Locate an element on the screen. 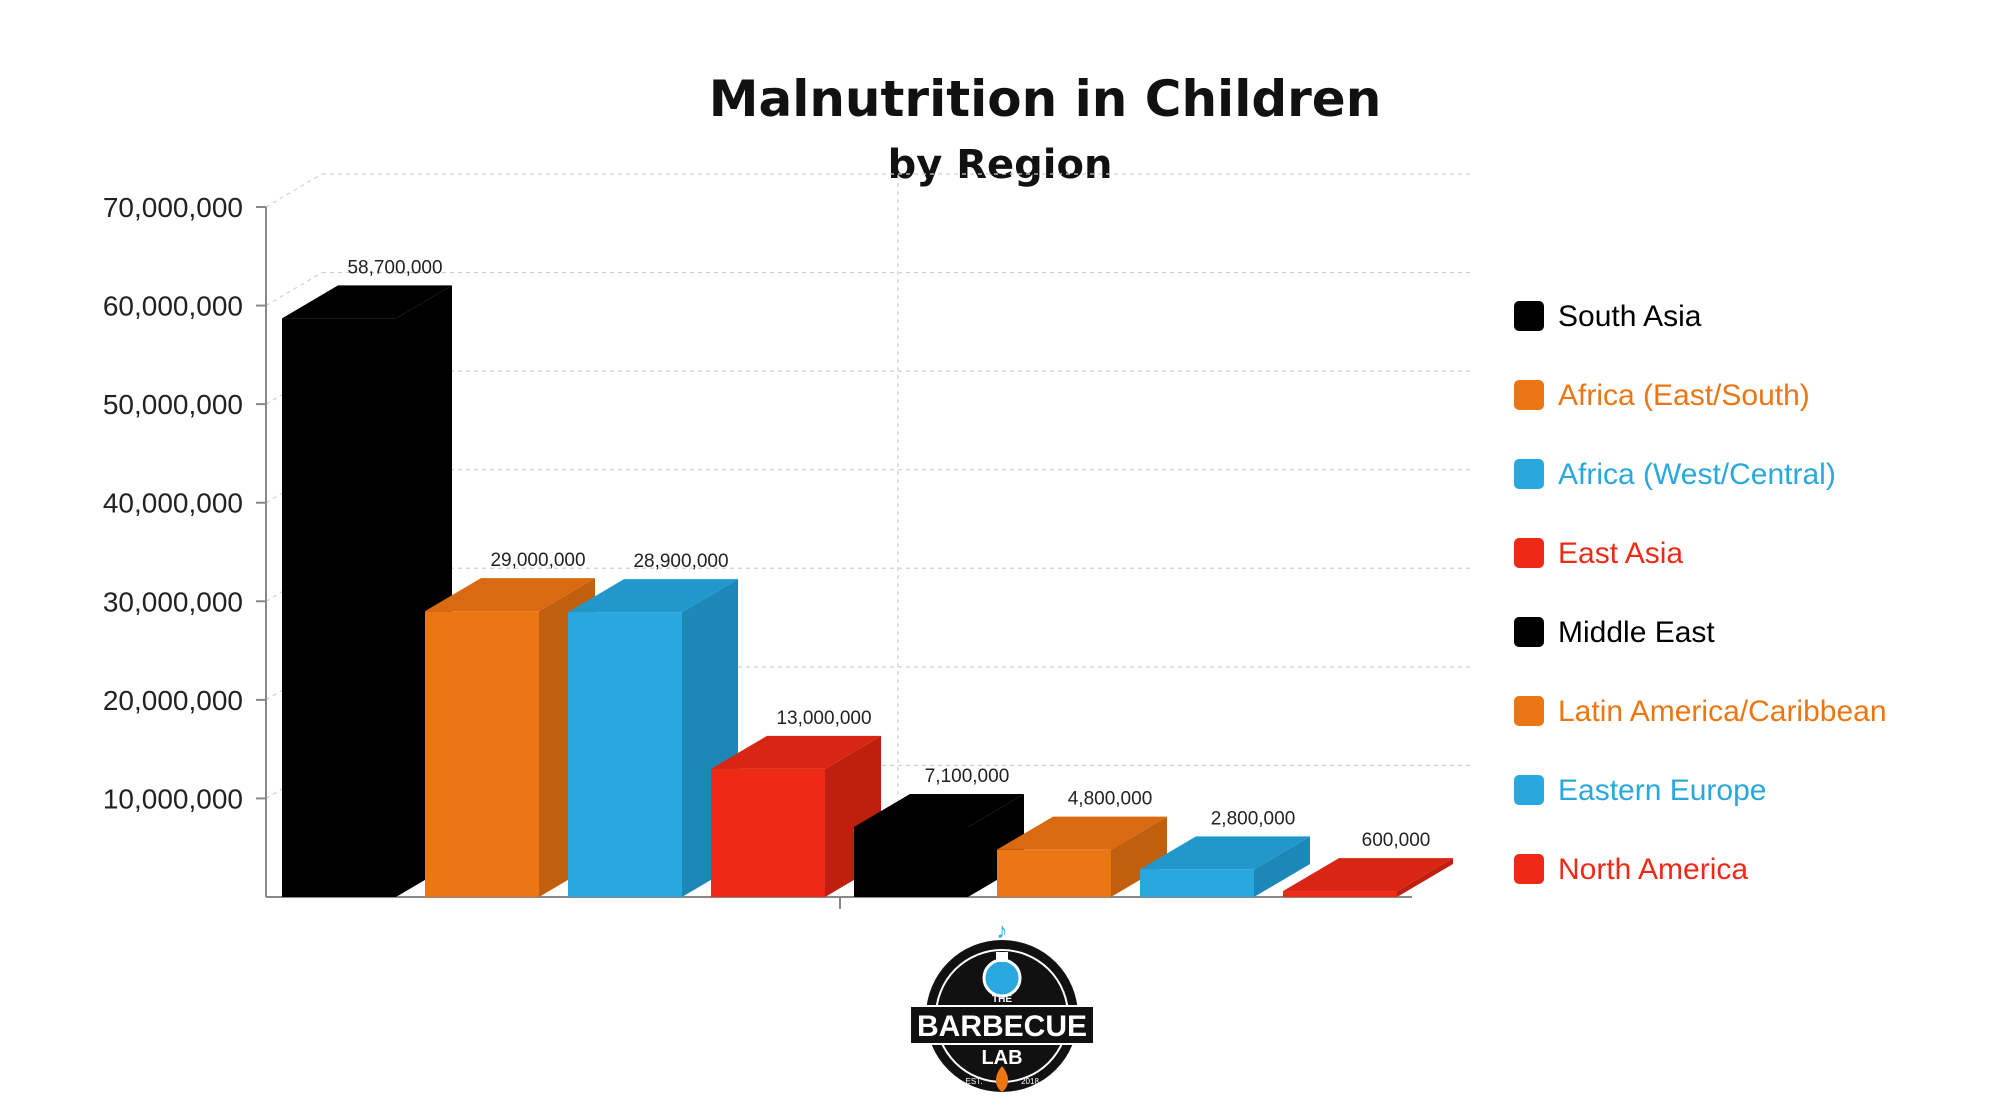 The width and height of the screenshot is (2000, 1111). legend-item-8: North America is located at coordinates (1631, 869).